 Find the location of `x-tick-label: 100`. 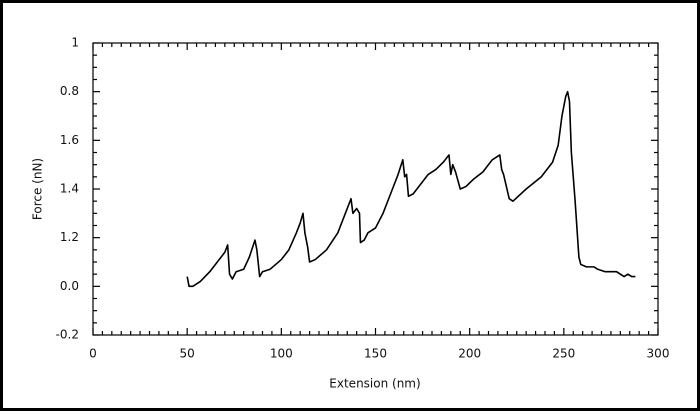

x-tick-label: 100 is located at coordinates (281, 354).